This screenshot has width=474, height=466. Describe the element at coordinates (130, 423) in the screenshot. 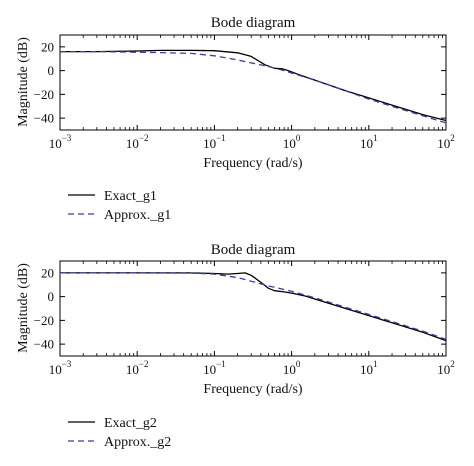

I see `legend-label-exact: Exact_g2` at that location.